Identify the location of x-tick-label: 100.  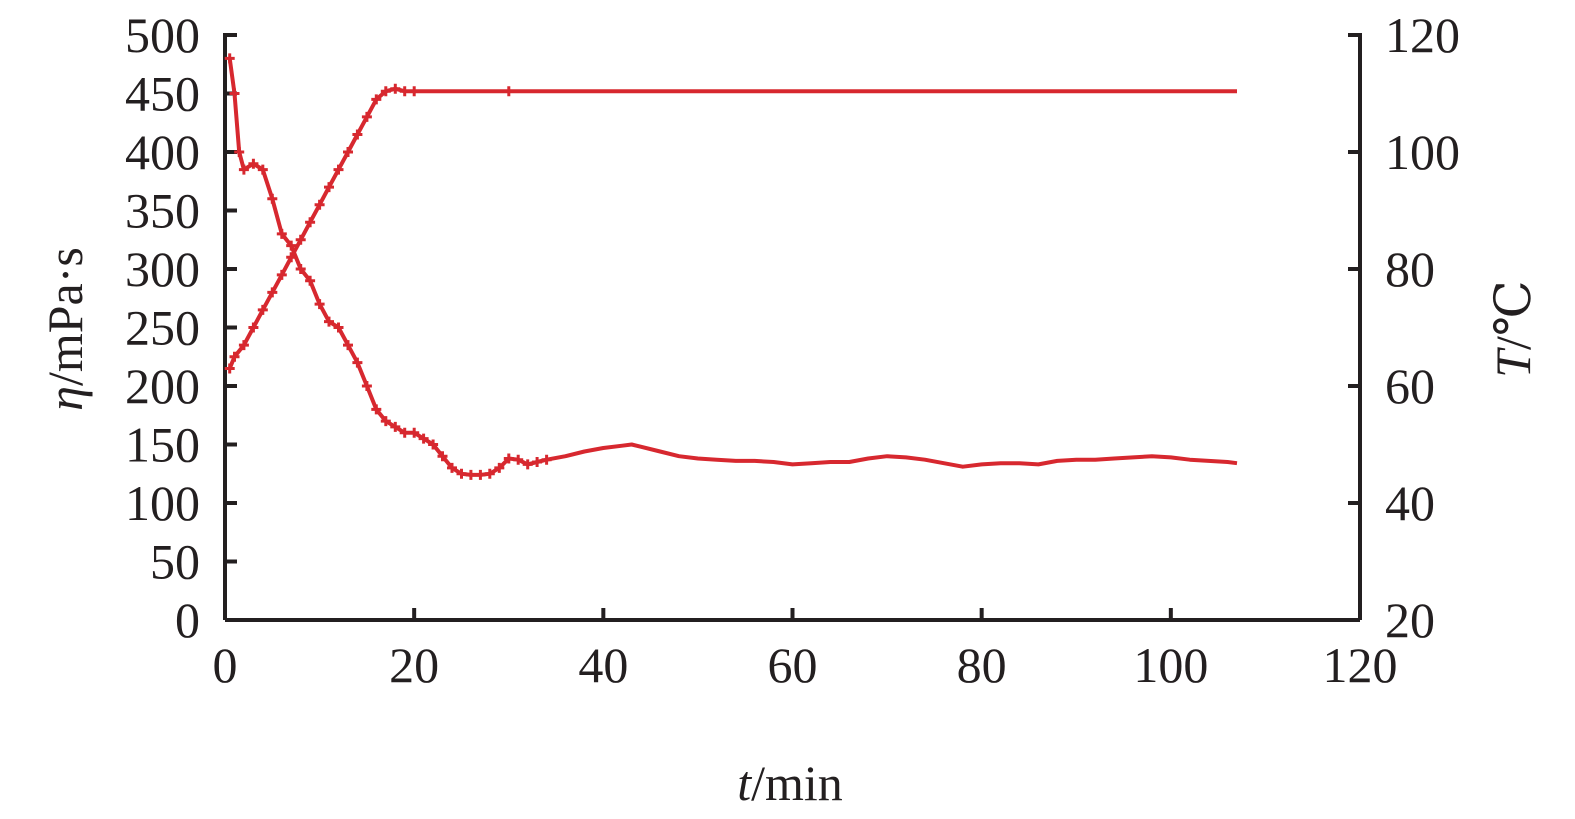
(1170, 665).